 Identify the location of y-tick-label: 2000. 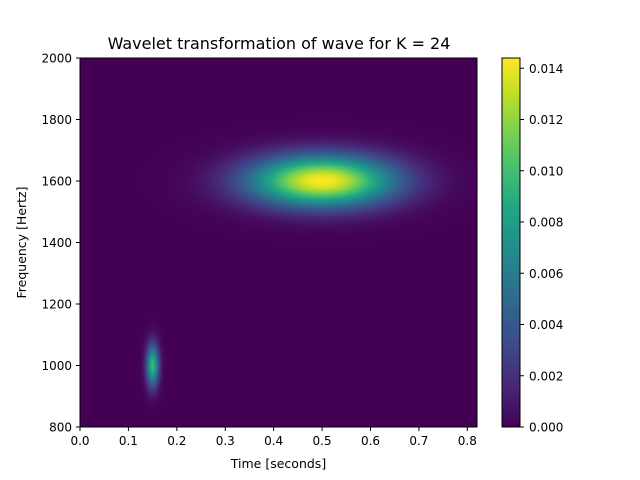
(56, 59).